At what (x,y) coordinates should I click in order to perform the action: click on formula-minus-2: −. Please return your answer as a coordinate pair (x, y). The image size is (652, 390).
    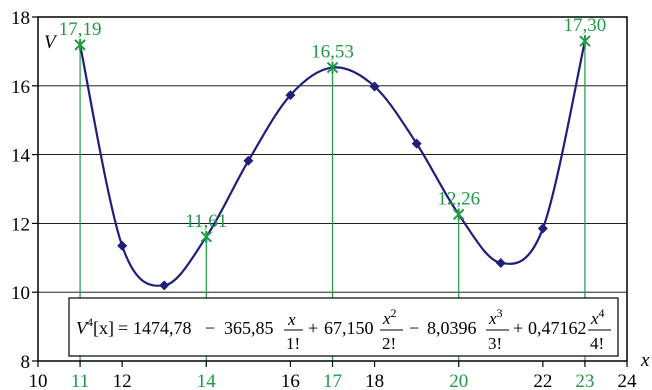
    Looking at the image, I should click on (414, 328).